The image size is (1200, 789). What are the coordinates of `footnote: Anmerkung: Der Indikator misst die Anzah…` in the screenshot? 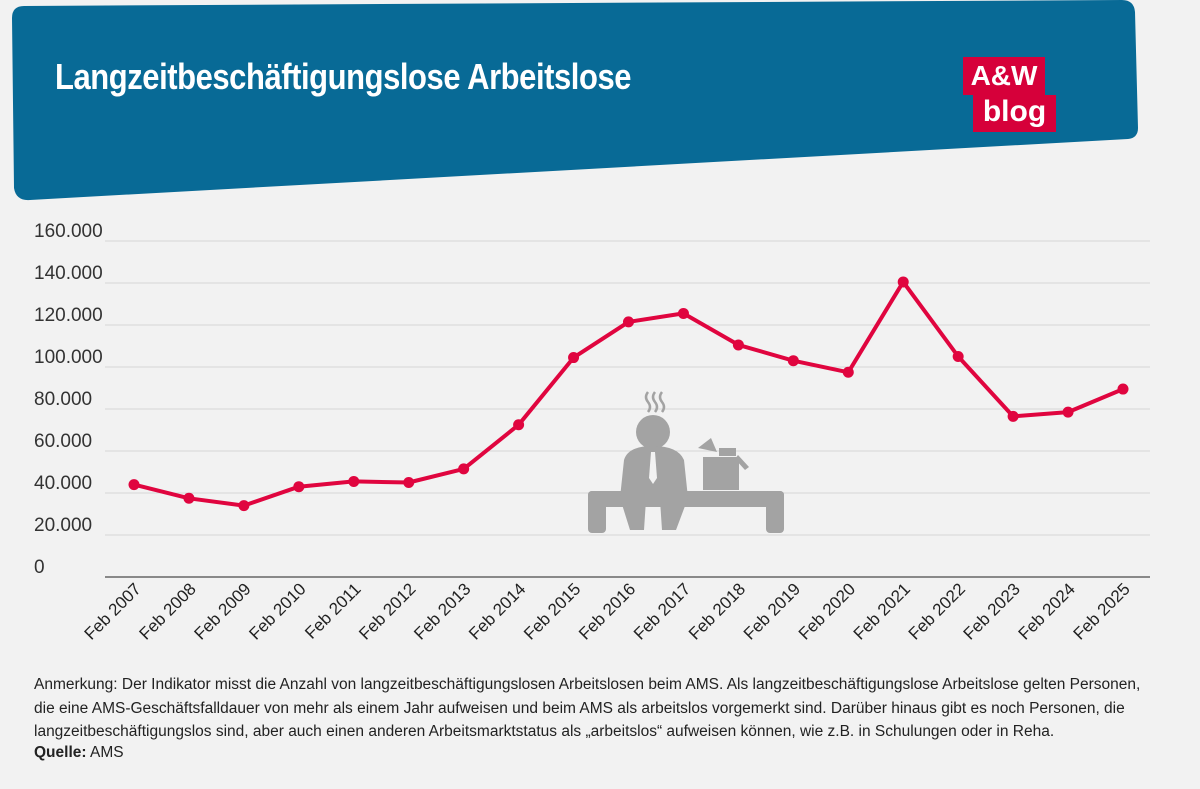 It's located at (604, 708).